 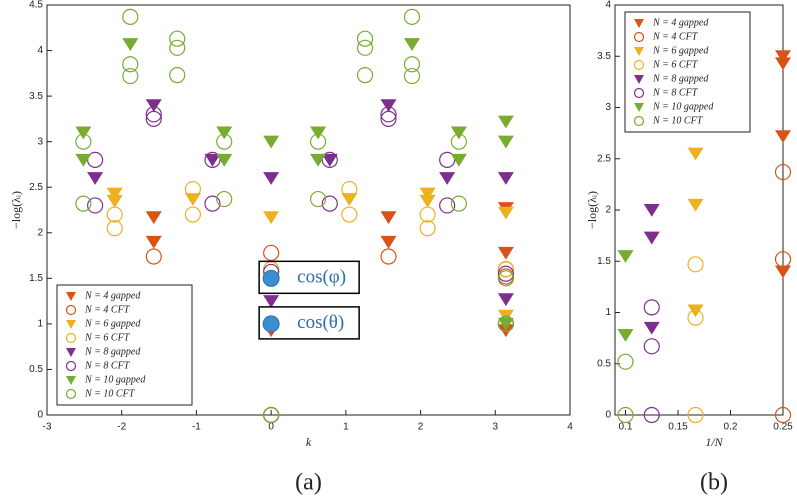 What do you see at coordinates (608, 210) in the screenshot?
I see `y-tick-label: 2` at bounding box center [608, 210].